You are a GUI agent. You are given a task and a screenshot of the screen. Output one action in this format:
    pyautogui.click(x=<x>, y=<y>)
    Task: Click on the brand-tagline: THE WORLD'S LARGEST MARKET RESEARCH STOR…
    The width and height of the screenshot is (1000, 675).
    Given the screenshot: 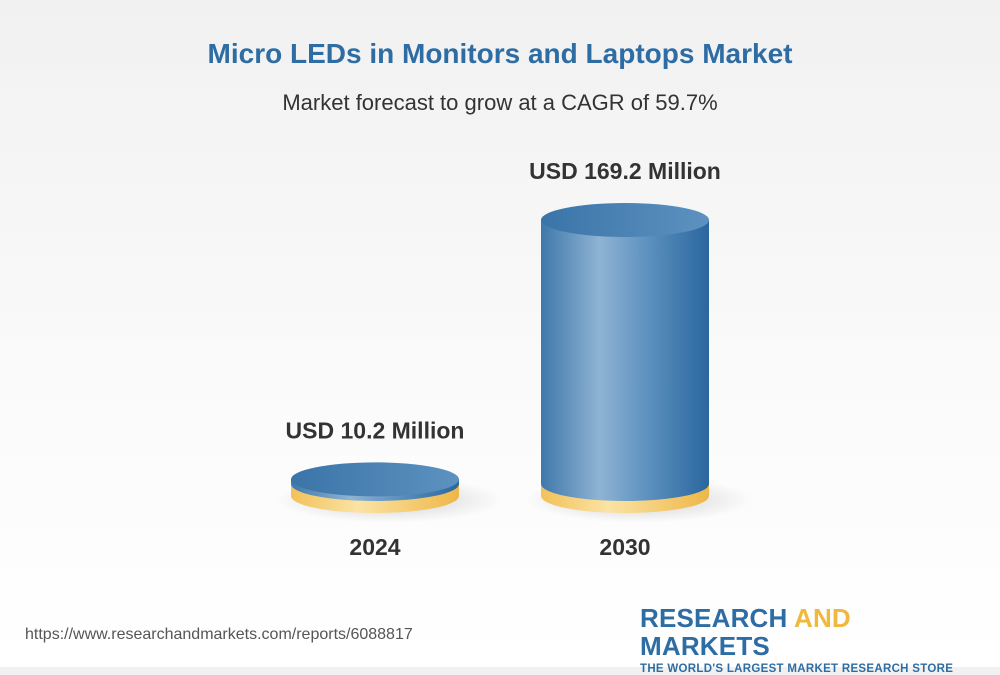 What is the action you would take?
    pyautogui.click(x=797, y=669)
    